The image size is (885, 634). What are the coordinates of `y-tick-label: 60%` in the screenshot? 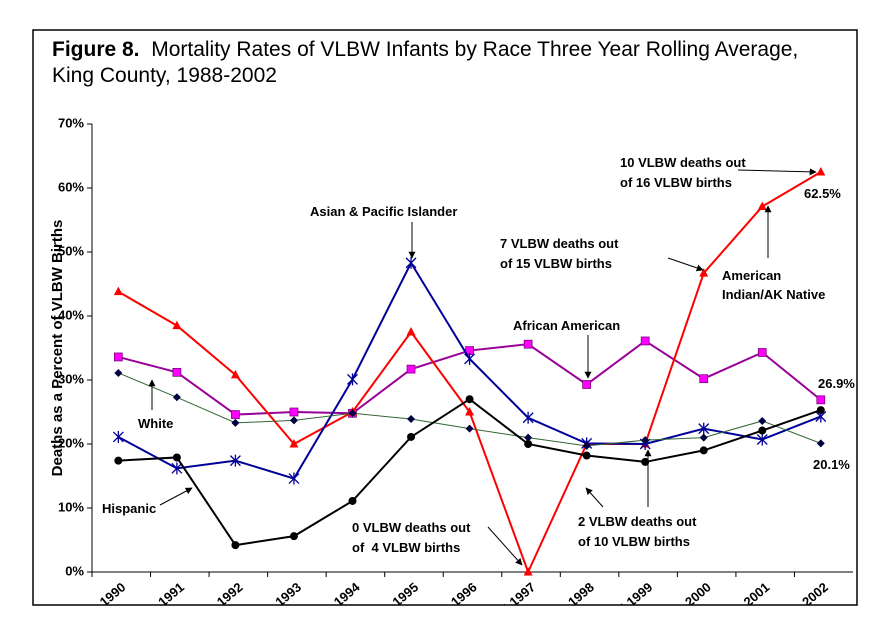 It's located at (71, 186).